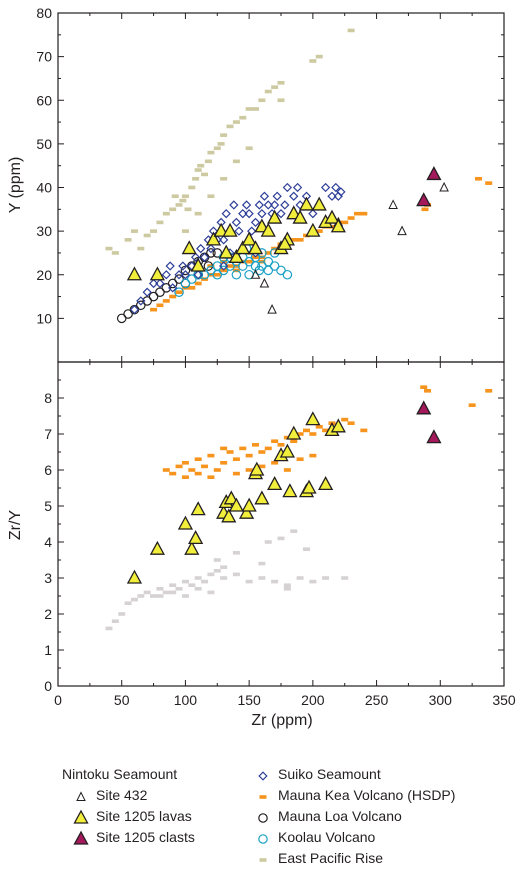 The height and width of the screenshot is (875, 527). Describe the element at coordinates (58, 700) in the screenshot. I see `x-tick-label: 0` at that location.